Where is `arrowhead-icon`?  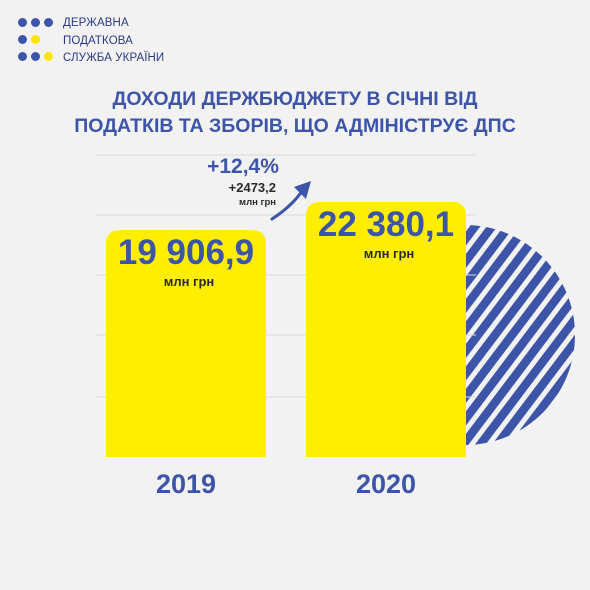 arrowhead-icon is located at coordinates (302, 190).